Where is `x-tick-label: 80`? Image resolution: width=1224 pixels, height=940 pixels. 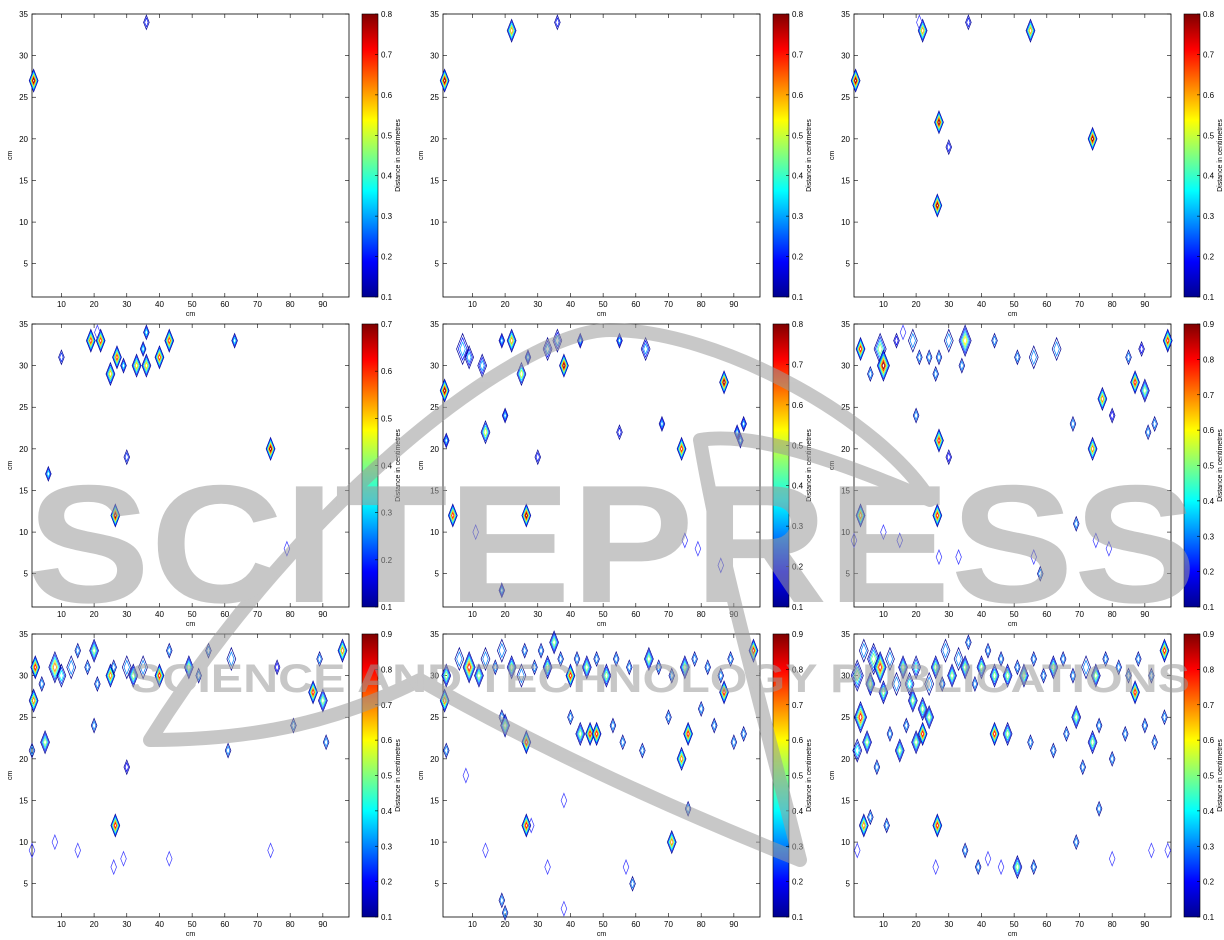
x-tick-label: 80 is located at coordinates (1112, 304).